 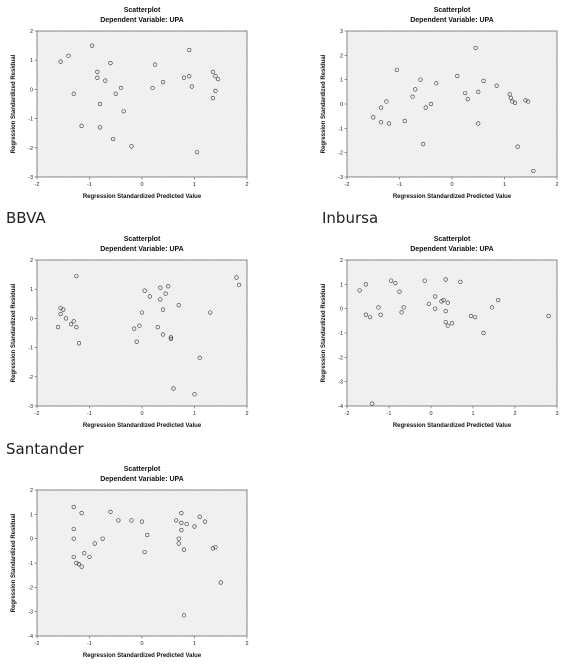 What do you see at coordinates (30, 564) in the screenshot?
I see `y-tick-label: -1` at bounding box center [30, 564].